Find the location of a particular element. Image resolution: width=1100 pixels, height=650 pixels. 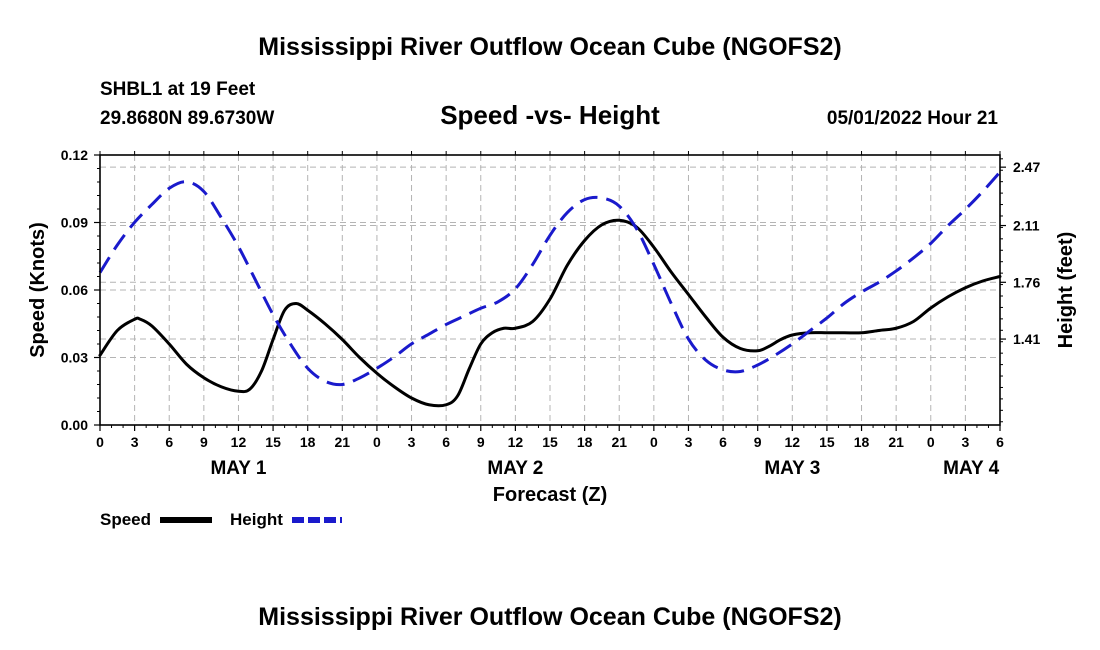

day-label: MAY 1 is located at coordinates (238, 468).